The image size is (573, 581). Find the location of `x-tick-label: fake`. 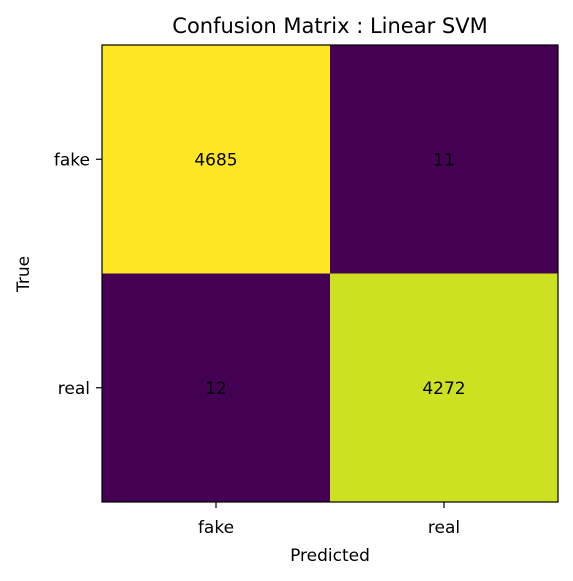

x-tick-label: fake is located at coordinates (216, 528).